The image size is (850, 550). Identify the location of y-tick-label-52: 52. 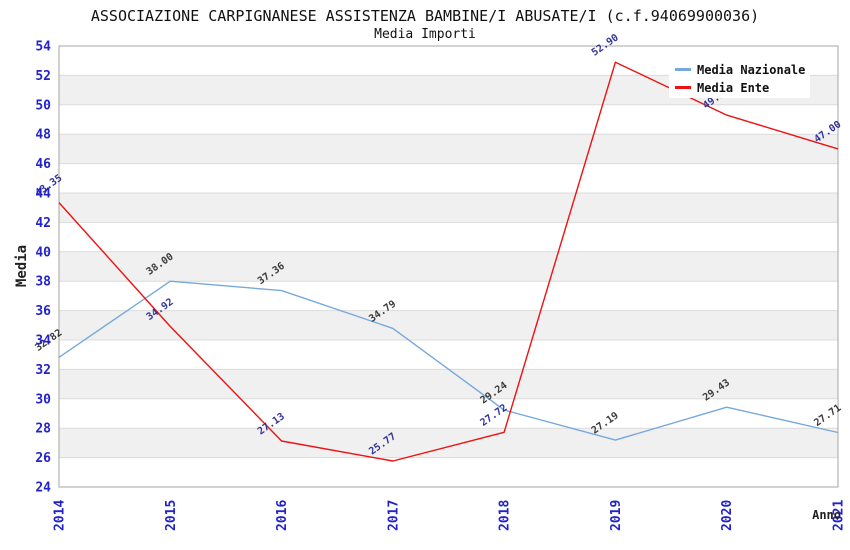
(43, 76).